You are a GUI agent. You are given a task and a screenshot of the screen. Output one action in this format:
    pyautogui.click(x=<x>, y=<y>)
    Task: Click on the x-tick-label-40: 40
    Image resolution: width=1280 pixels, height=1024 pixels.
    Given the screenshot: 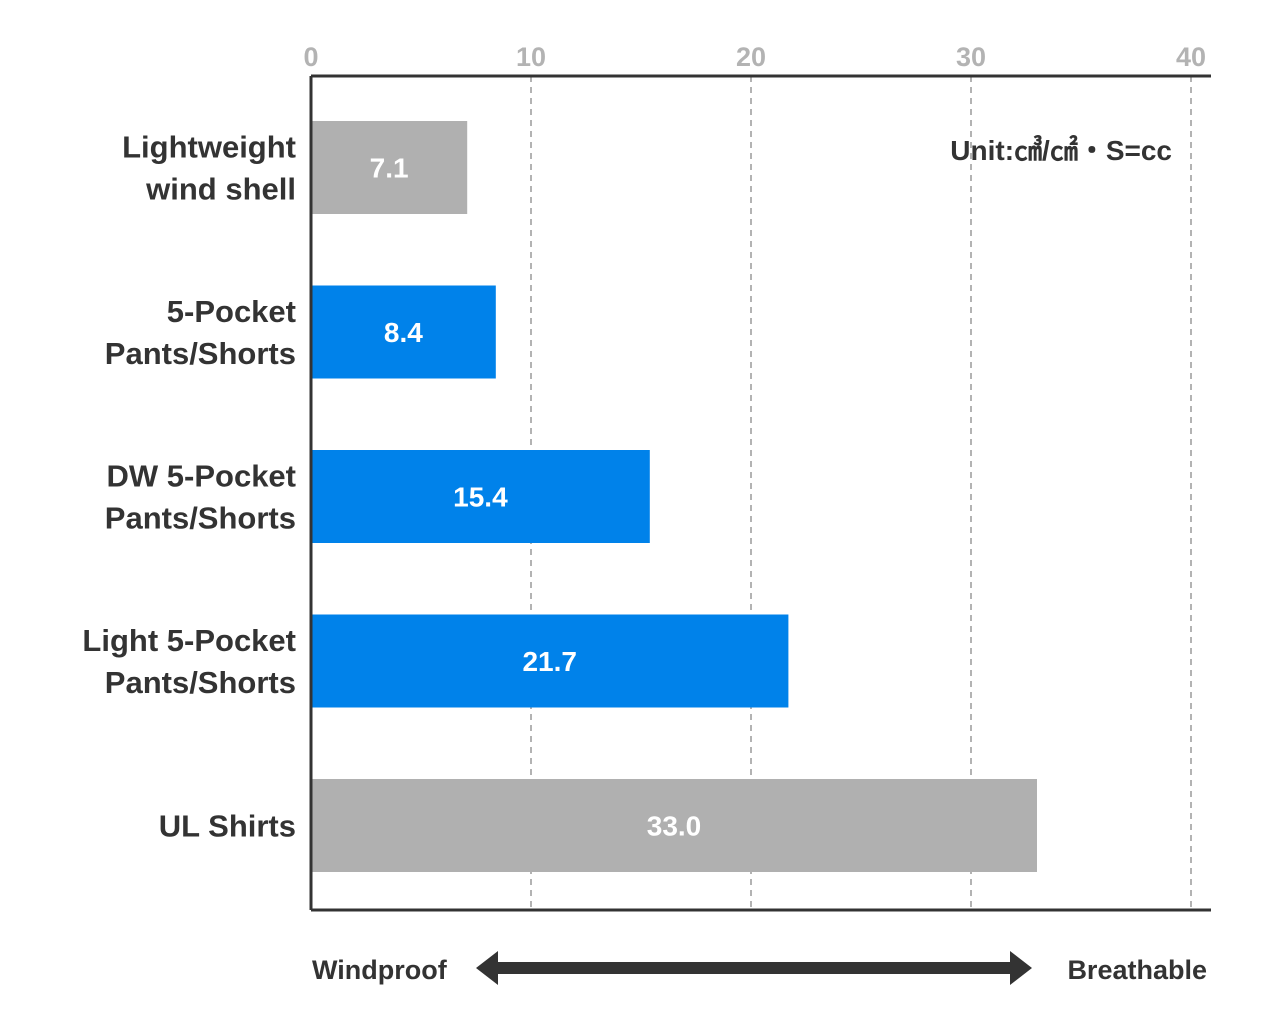 What is the action you would take?
    pyautogui.click(x=1191, y=57)
    